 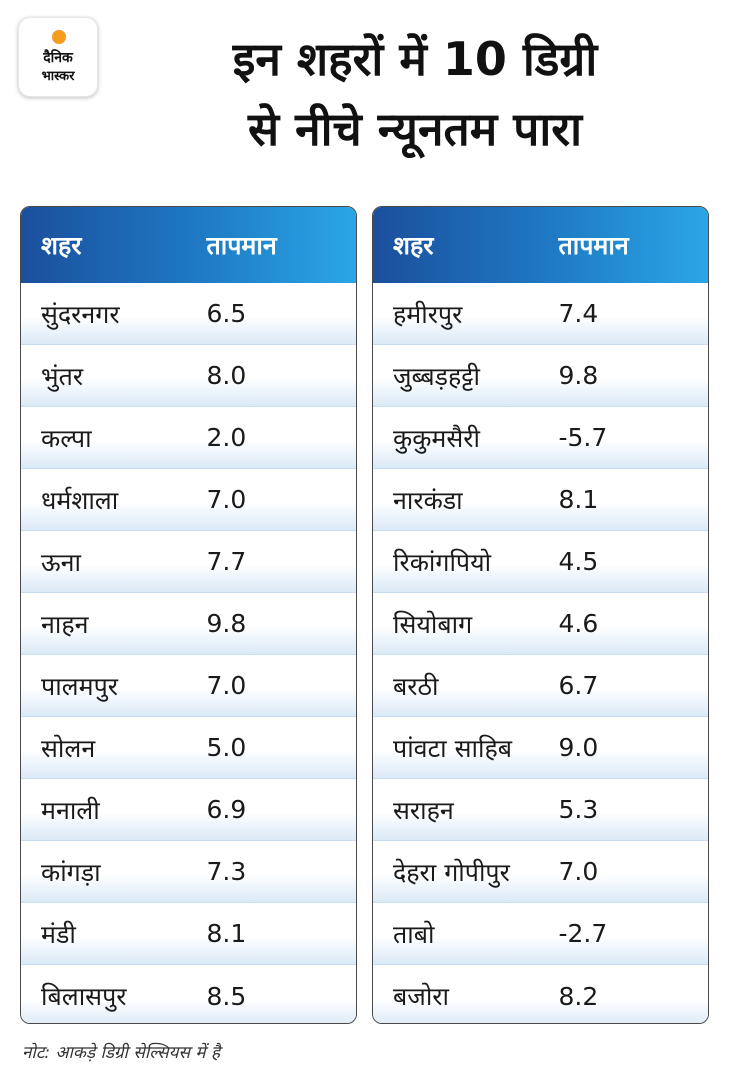 I want to click on table-row: ऊना 7.7, so click(x=188, y=562).